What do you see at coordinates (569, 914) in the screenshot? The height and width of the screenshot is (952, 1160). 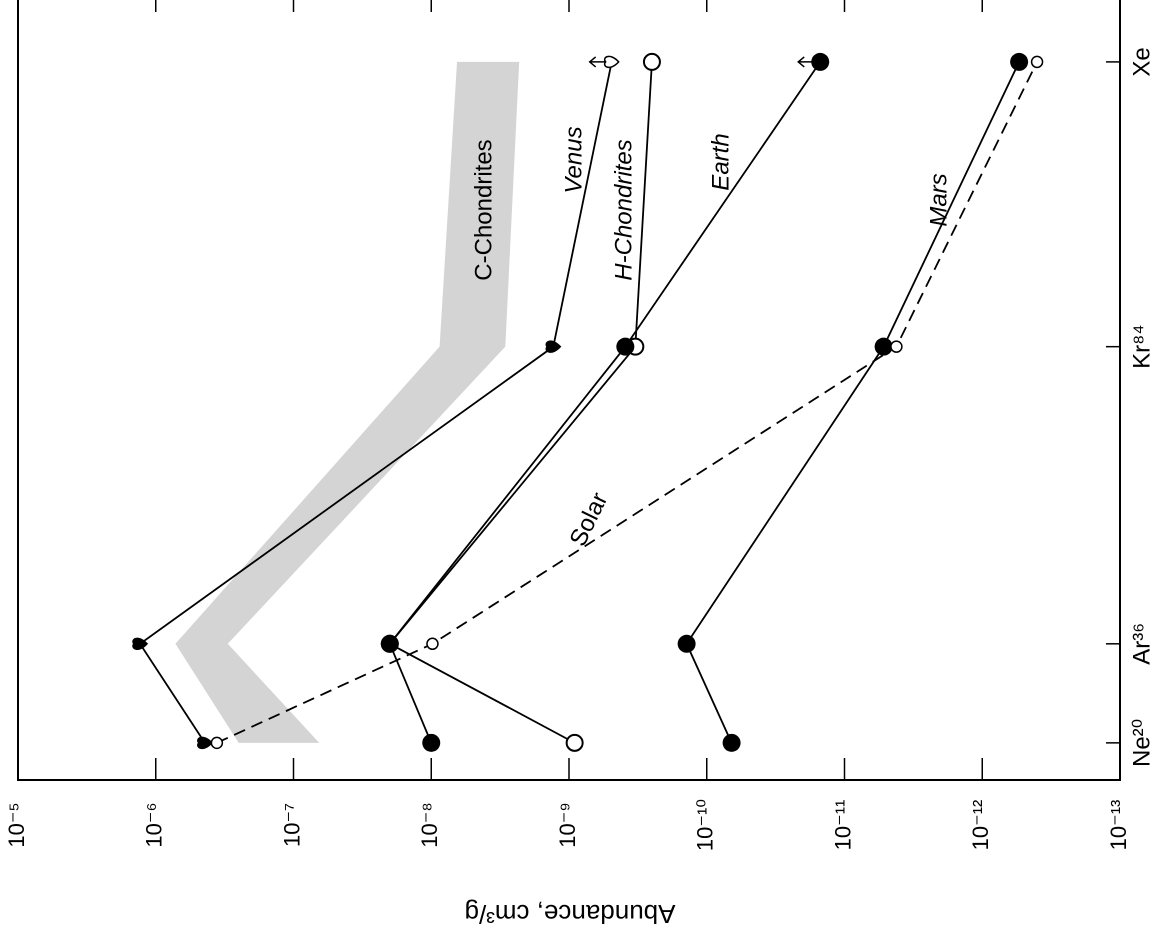 I see `axis-label: Abundance, cm³/g` at bounding box center [569, 914].